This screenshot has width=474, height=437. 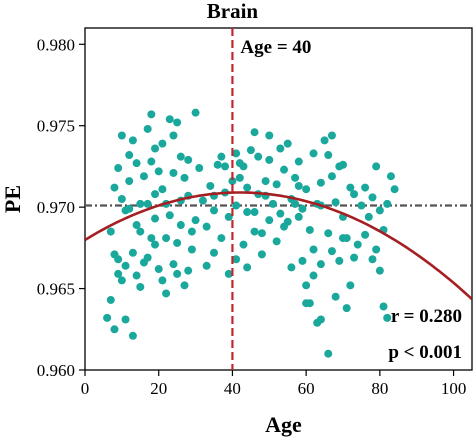 What do you see at coordinates (85, 388) in the screenshot?
I see `x-tick-label: 0` at bounding box center [85, 388].